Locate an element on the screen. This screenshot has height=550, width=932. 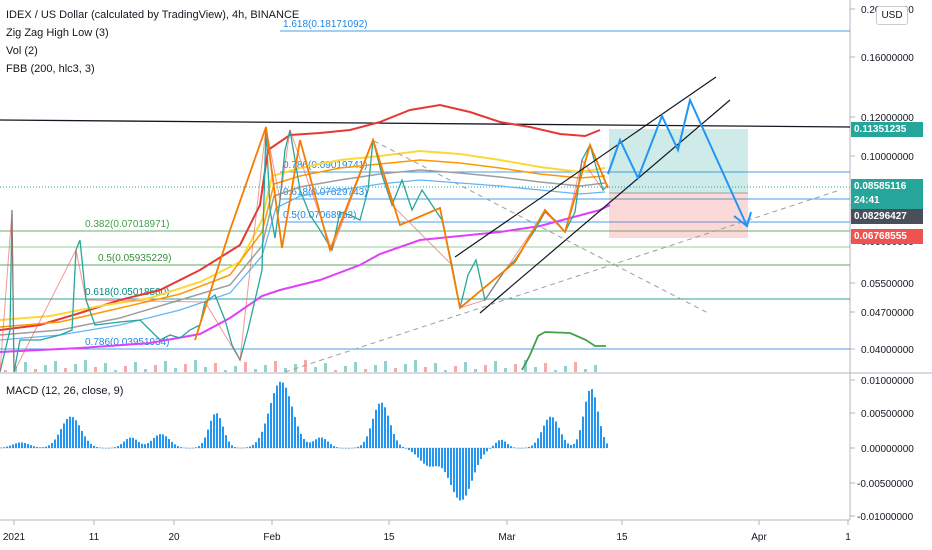
indicator-macd-label: MACD (12, 26, close, 9) is located at coordinates (65, 391).